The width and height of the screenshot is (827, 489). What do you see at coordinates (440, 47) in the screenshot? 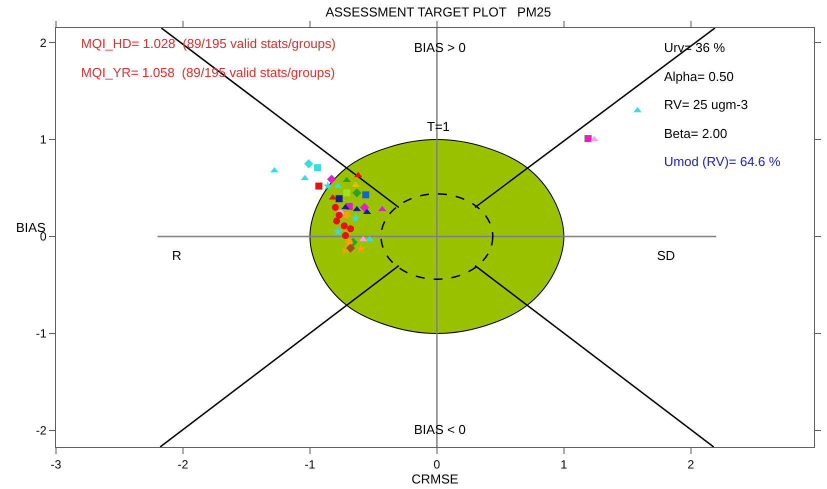
I see `annotation: BIAS > 0` at bounding box center [440, 47].